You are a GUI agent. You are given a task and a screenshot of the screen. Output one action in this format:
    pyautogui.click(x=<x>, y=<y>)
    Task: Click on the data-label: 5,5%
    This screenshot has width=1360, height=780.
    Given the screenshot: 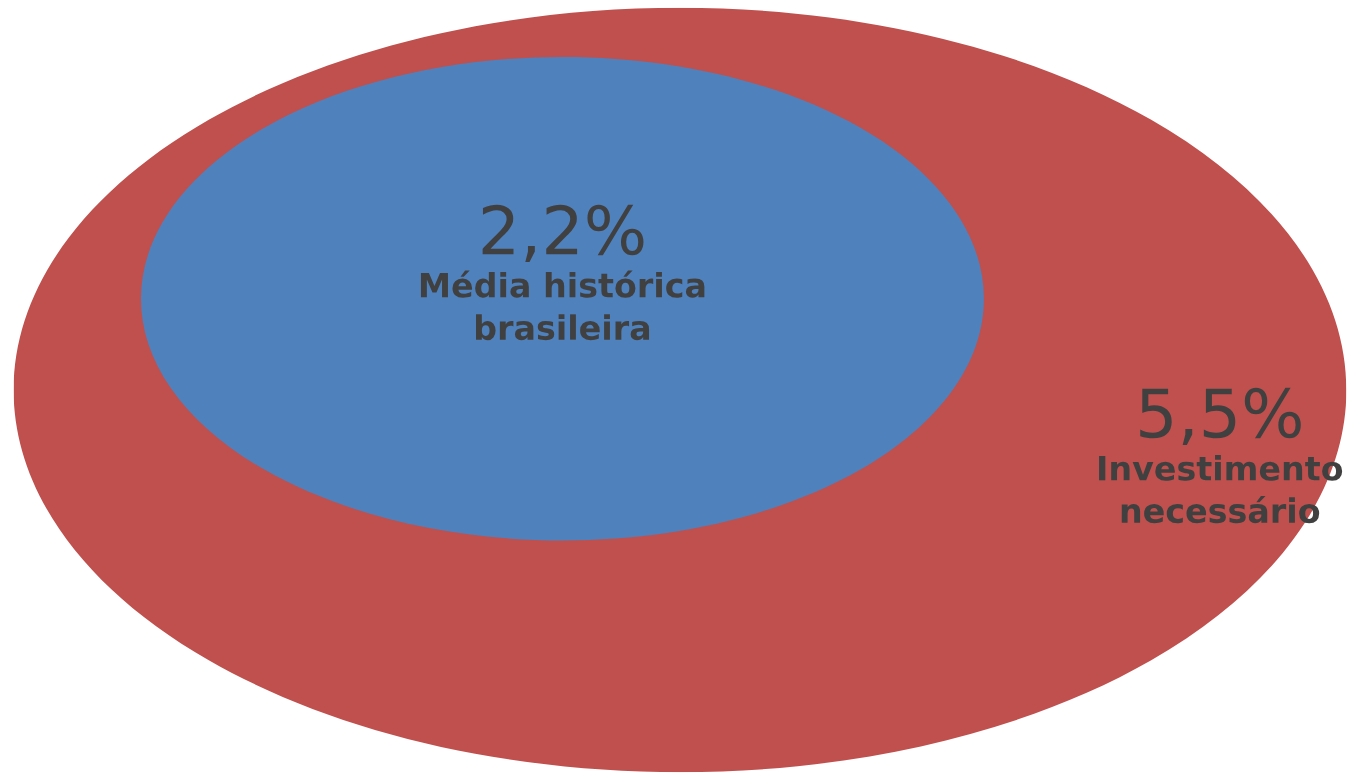 What is the action you would take?
    pyautogui.click(x=1220, y=416)
    